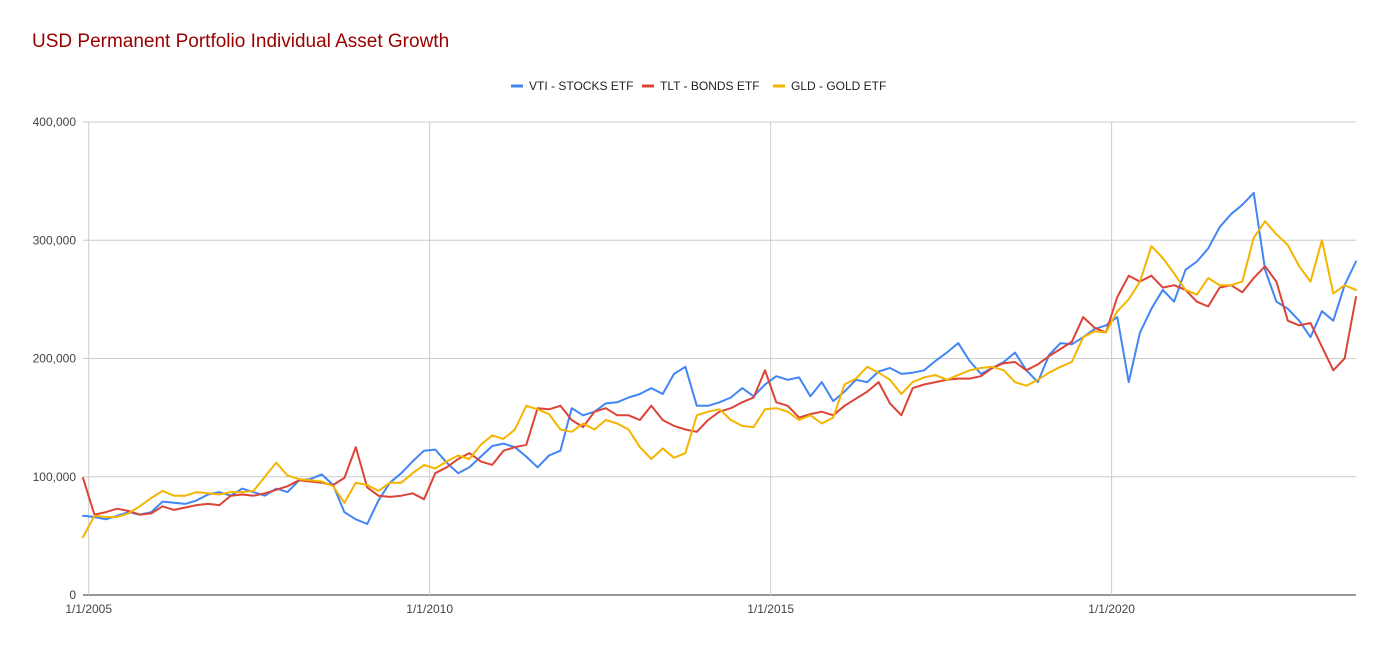 This screenshot has height=649, width=1389. Describe the element at coordinates (770, 609) in the screenshot. I see `x-tick-label: 1/1/2015` at that location.